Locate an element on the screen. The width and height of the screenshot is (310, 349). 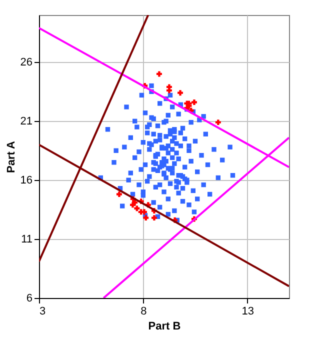
y-tick-label: 16 is located at coordinates (26, 180).